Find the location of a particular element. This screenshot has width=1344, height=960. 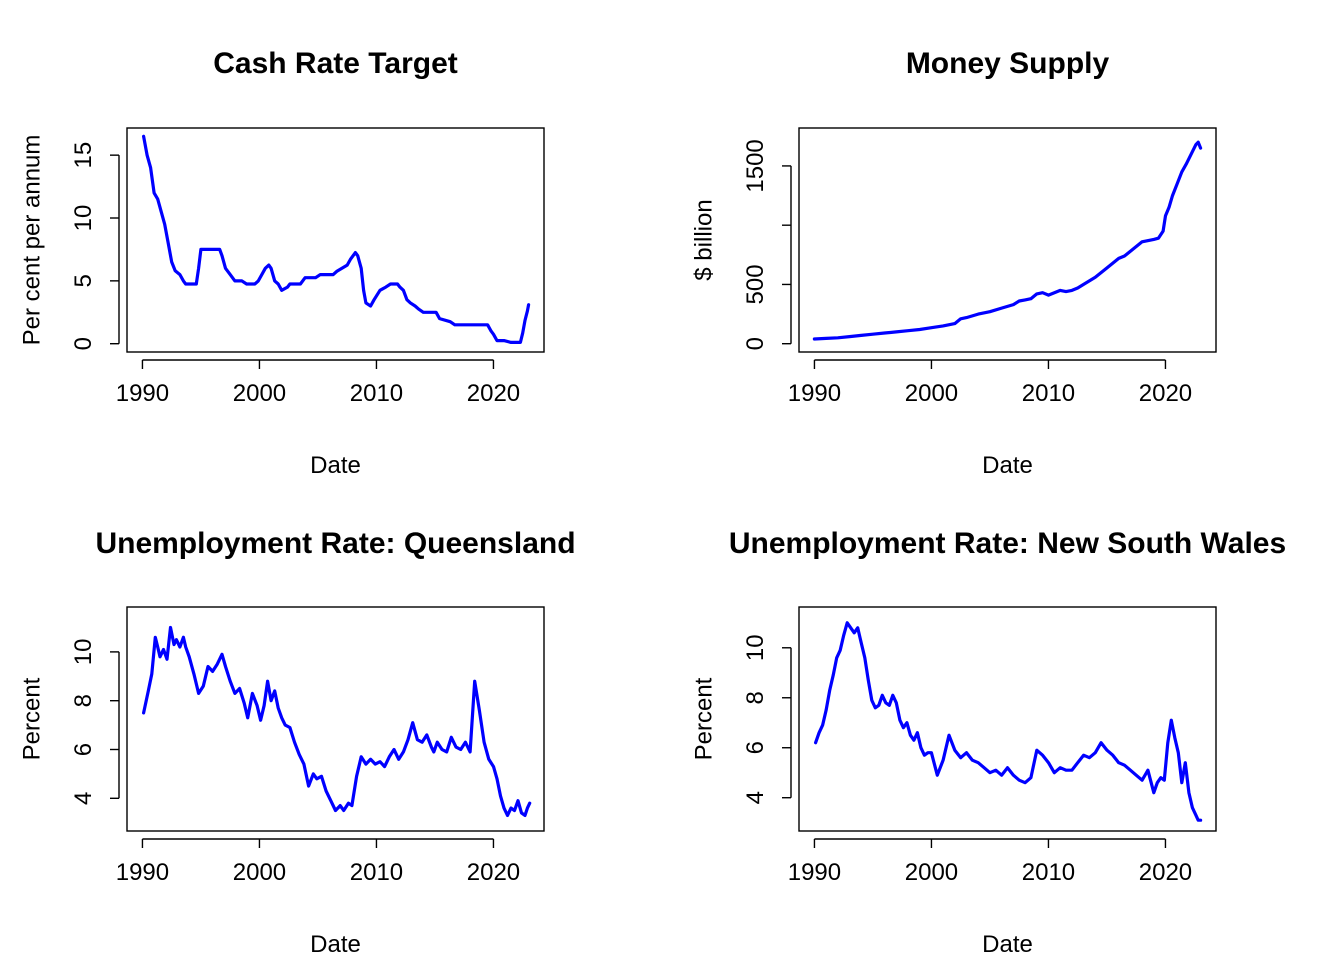

chart-title: Cash Rate Target is located at coordinates (335, 63).